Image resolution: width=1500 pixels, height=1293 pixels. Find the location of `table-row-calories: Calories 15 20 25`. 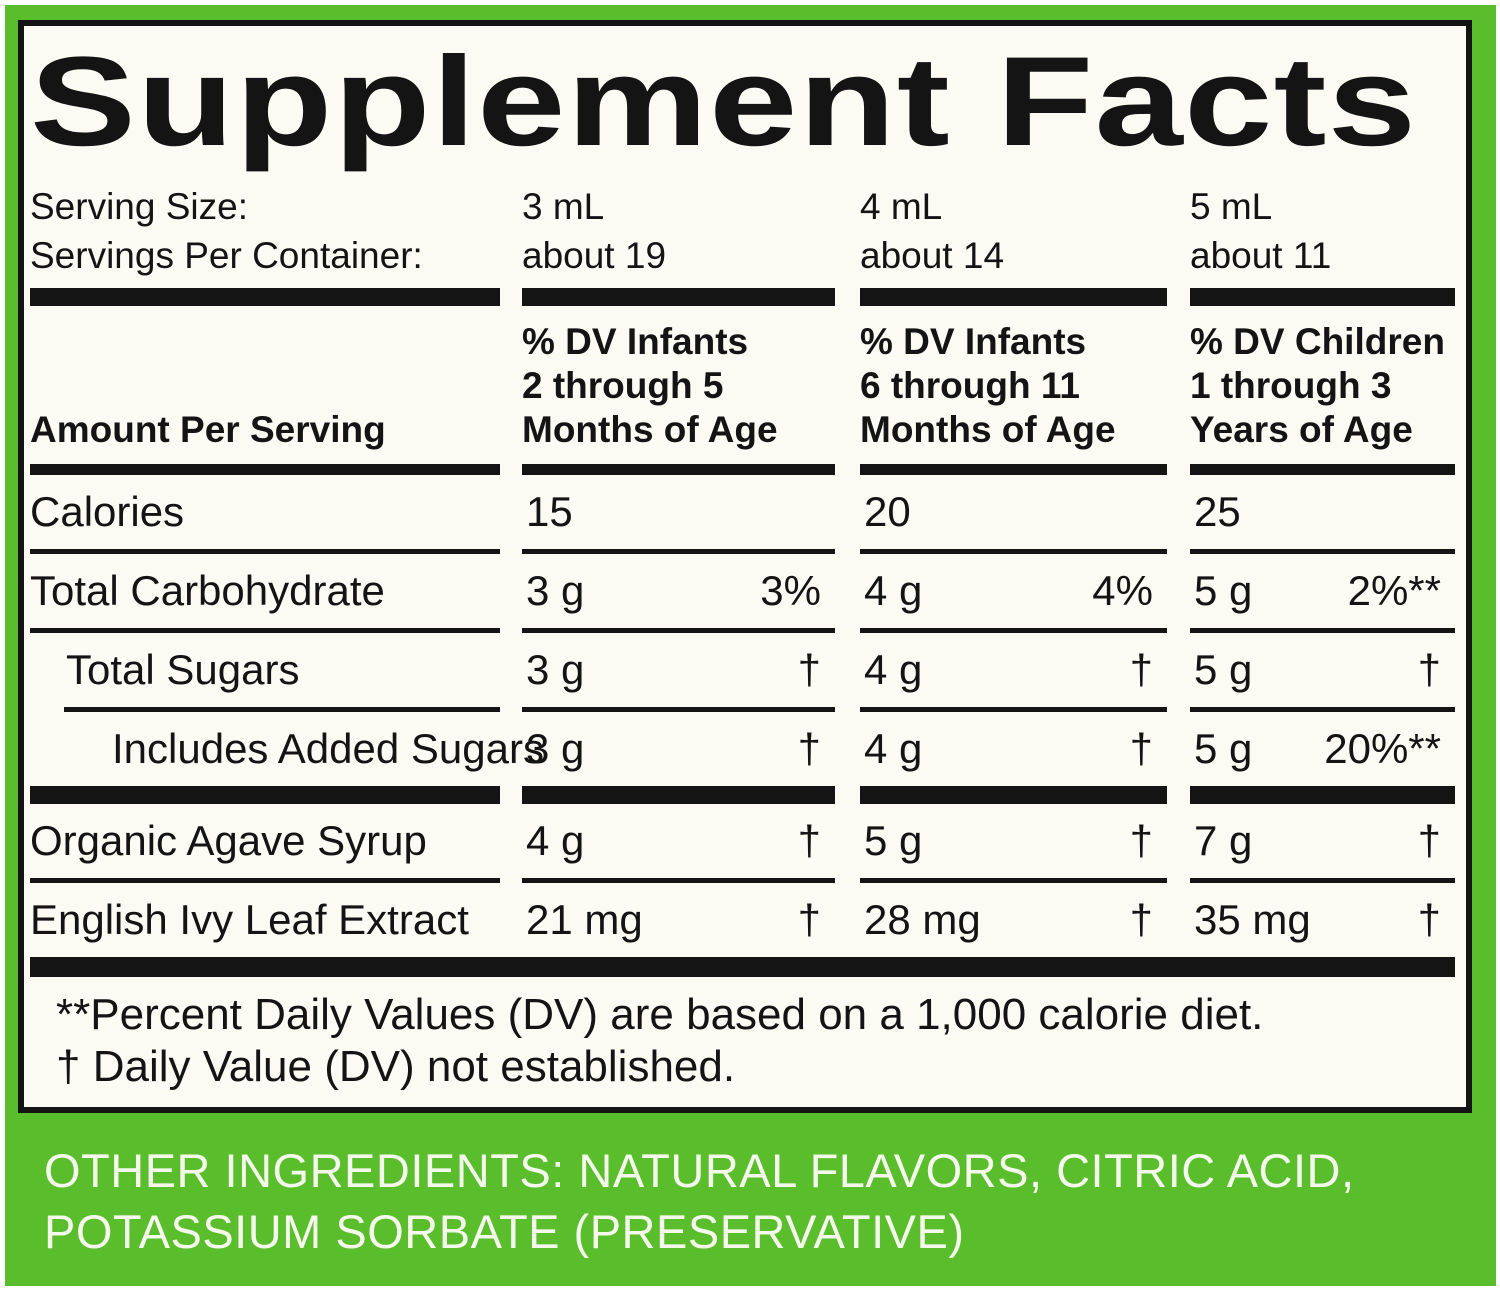

table-row-calories: Calories 15 20 25 is located at coordinates (748, 512).